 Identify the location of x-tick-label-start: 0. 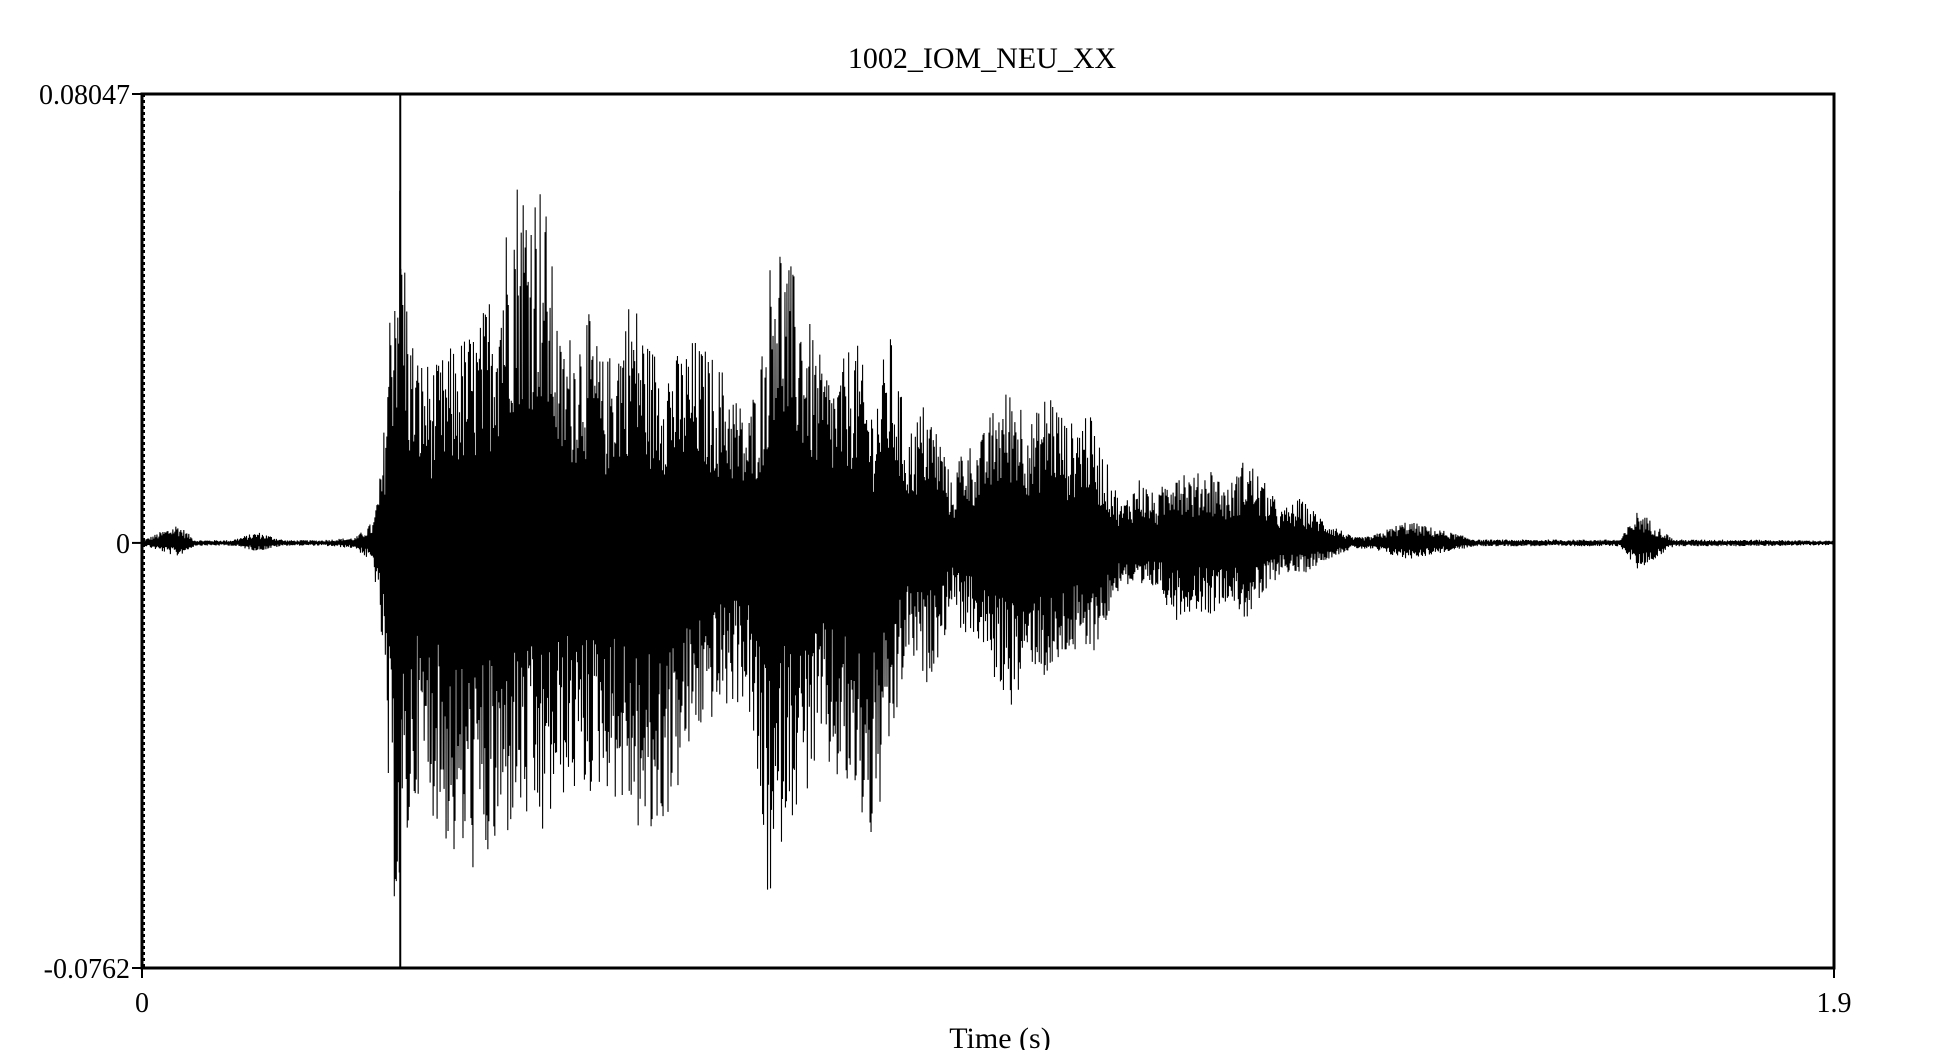
(142, 1003).